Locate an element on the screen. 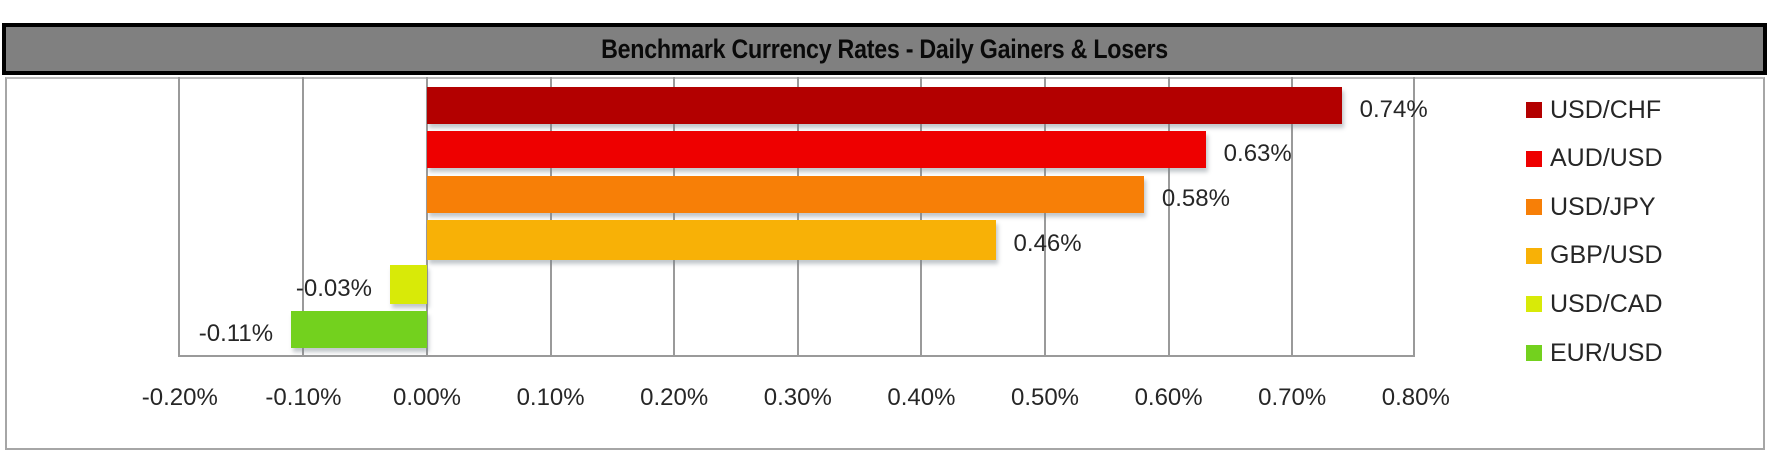  x-tick-label: 0.60% is located at coordinates (1168, 397).